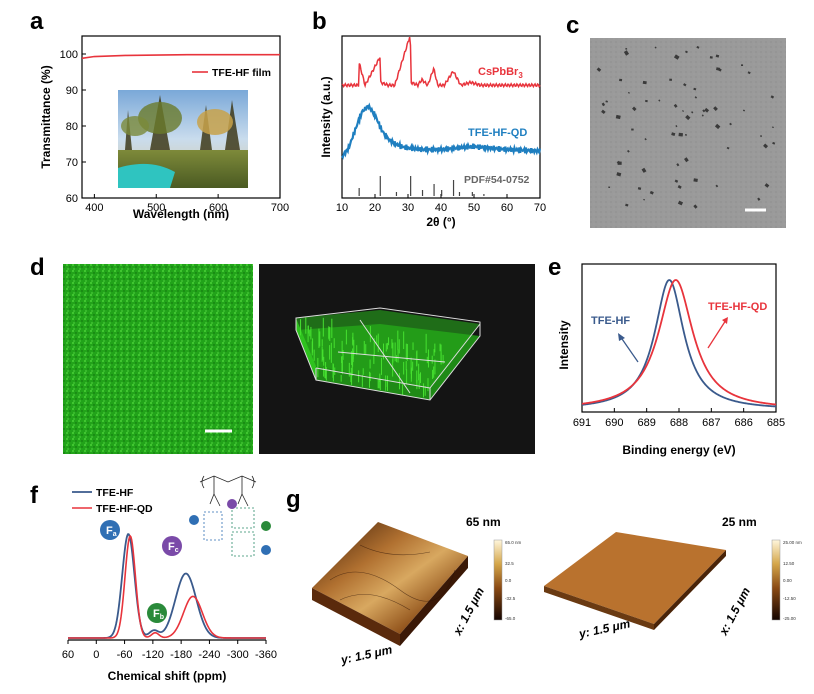  I want to click on axes-e, so click(679, 338).